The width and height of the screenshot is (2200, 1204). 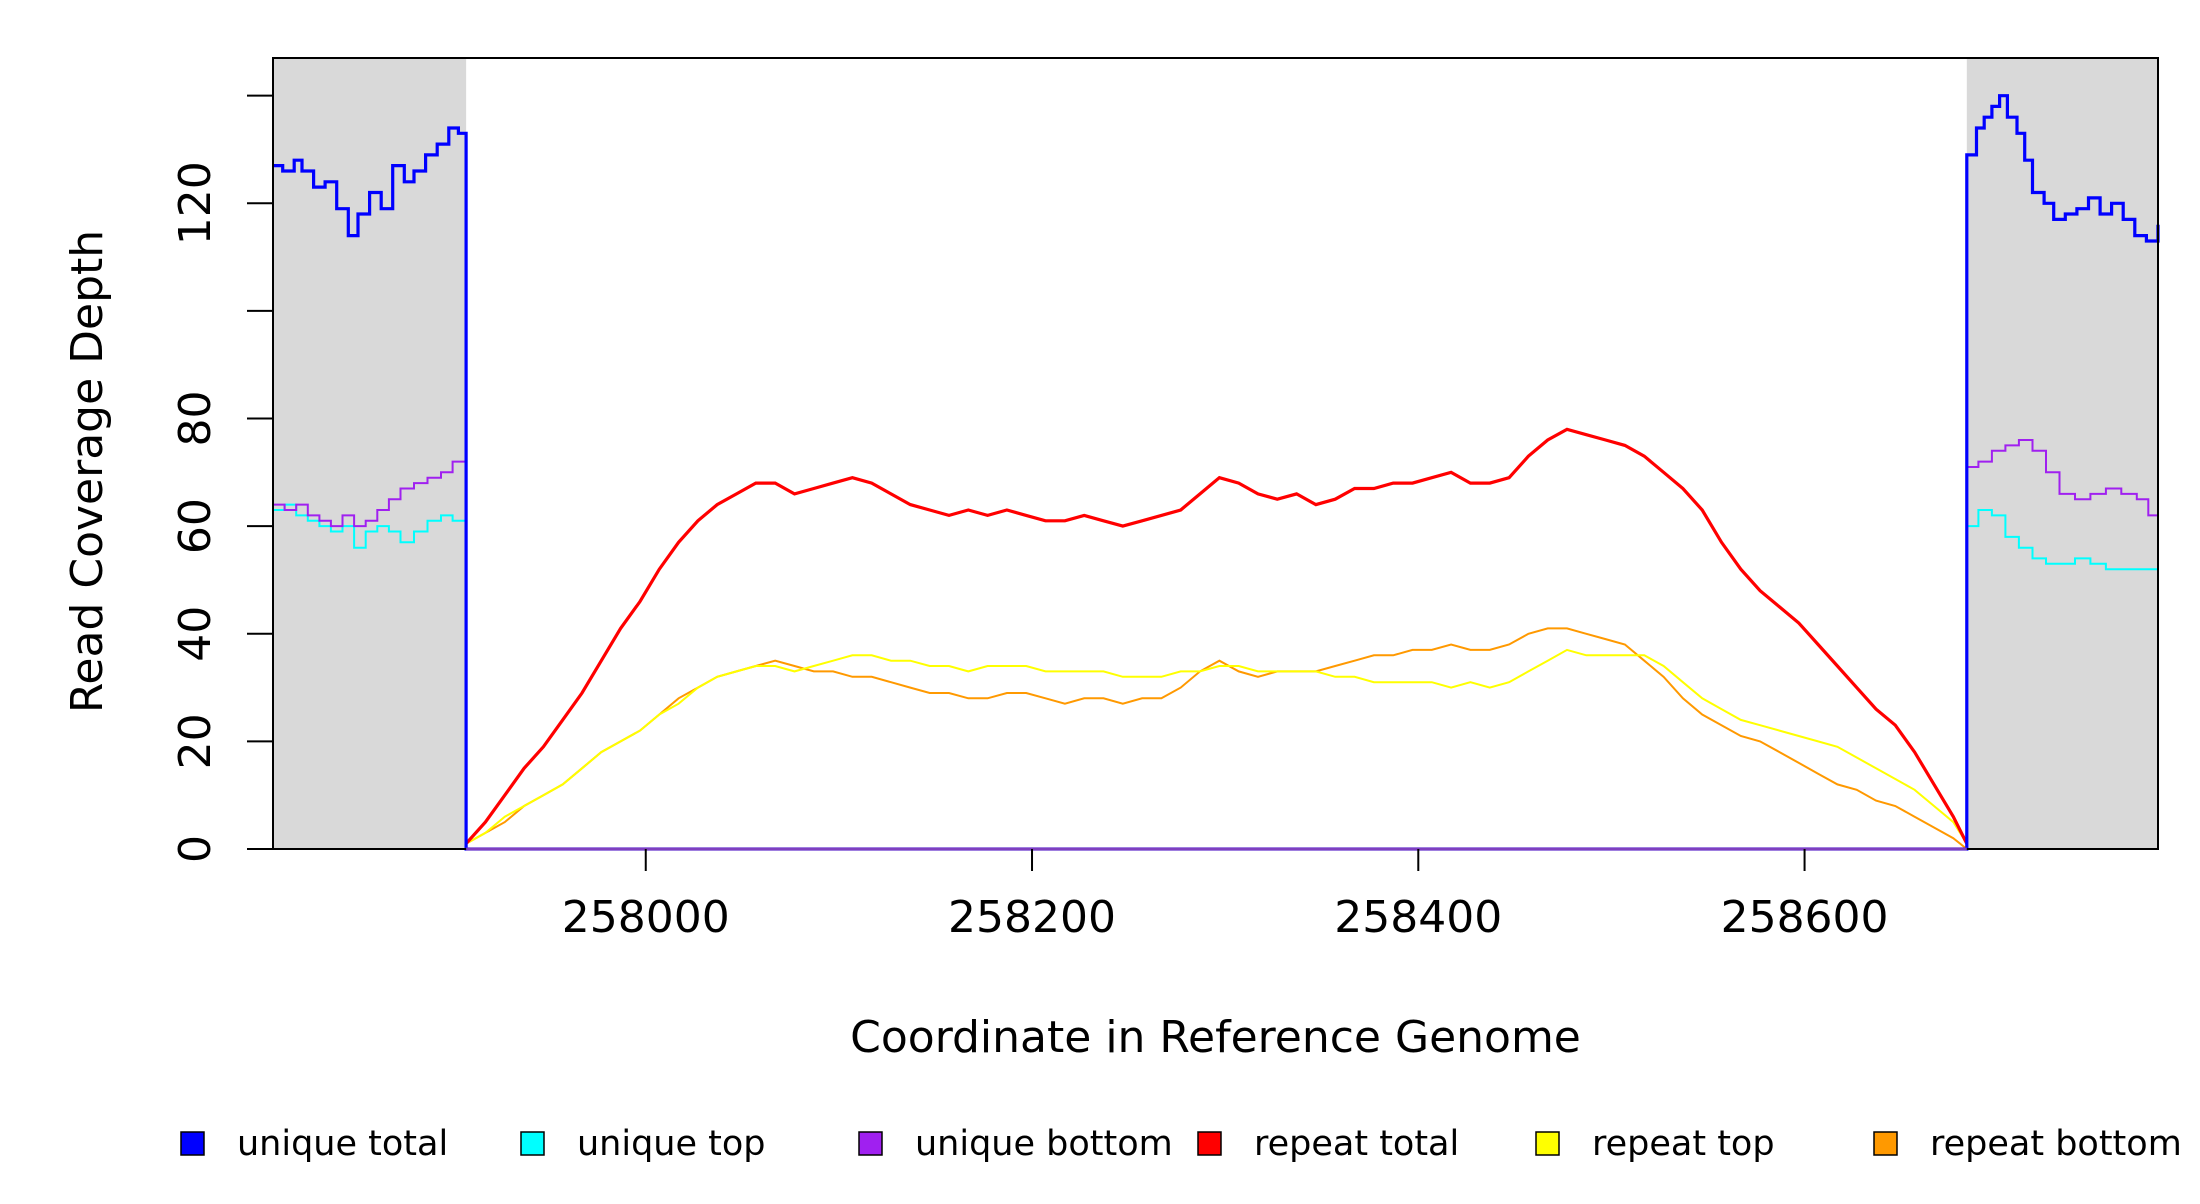 What do you see at coordinates (1215, 1037) in the screenshot?
I see `x-axis-label: Coordinate in Reference Genome` at bounding box center [1215, 1037].